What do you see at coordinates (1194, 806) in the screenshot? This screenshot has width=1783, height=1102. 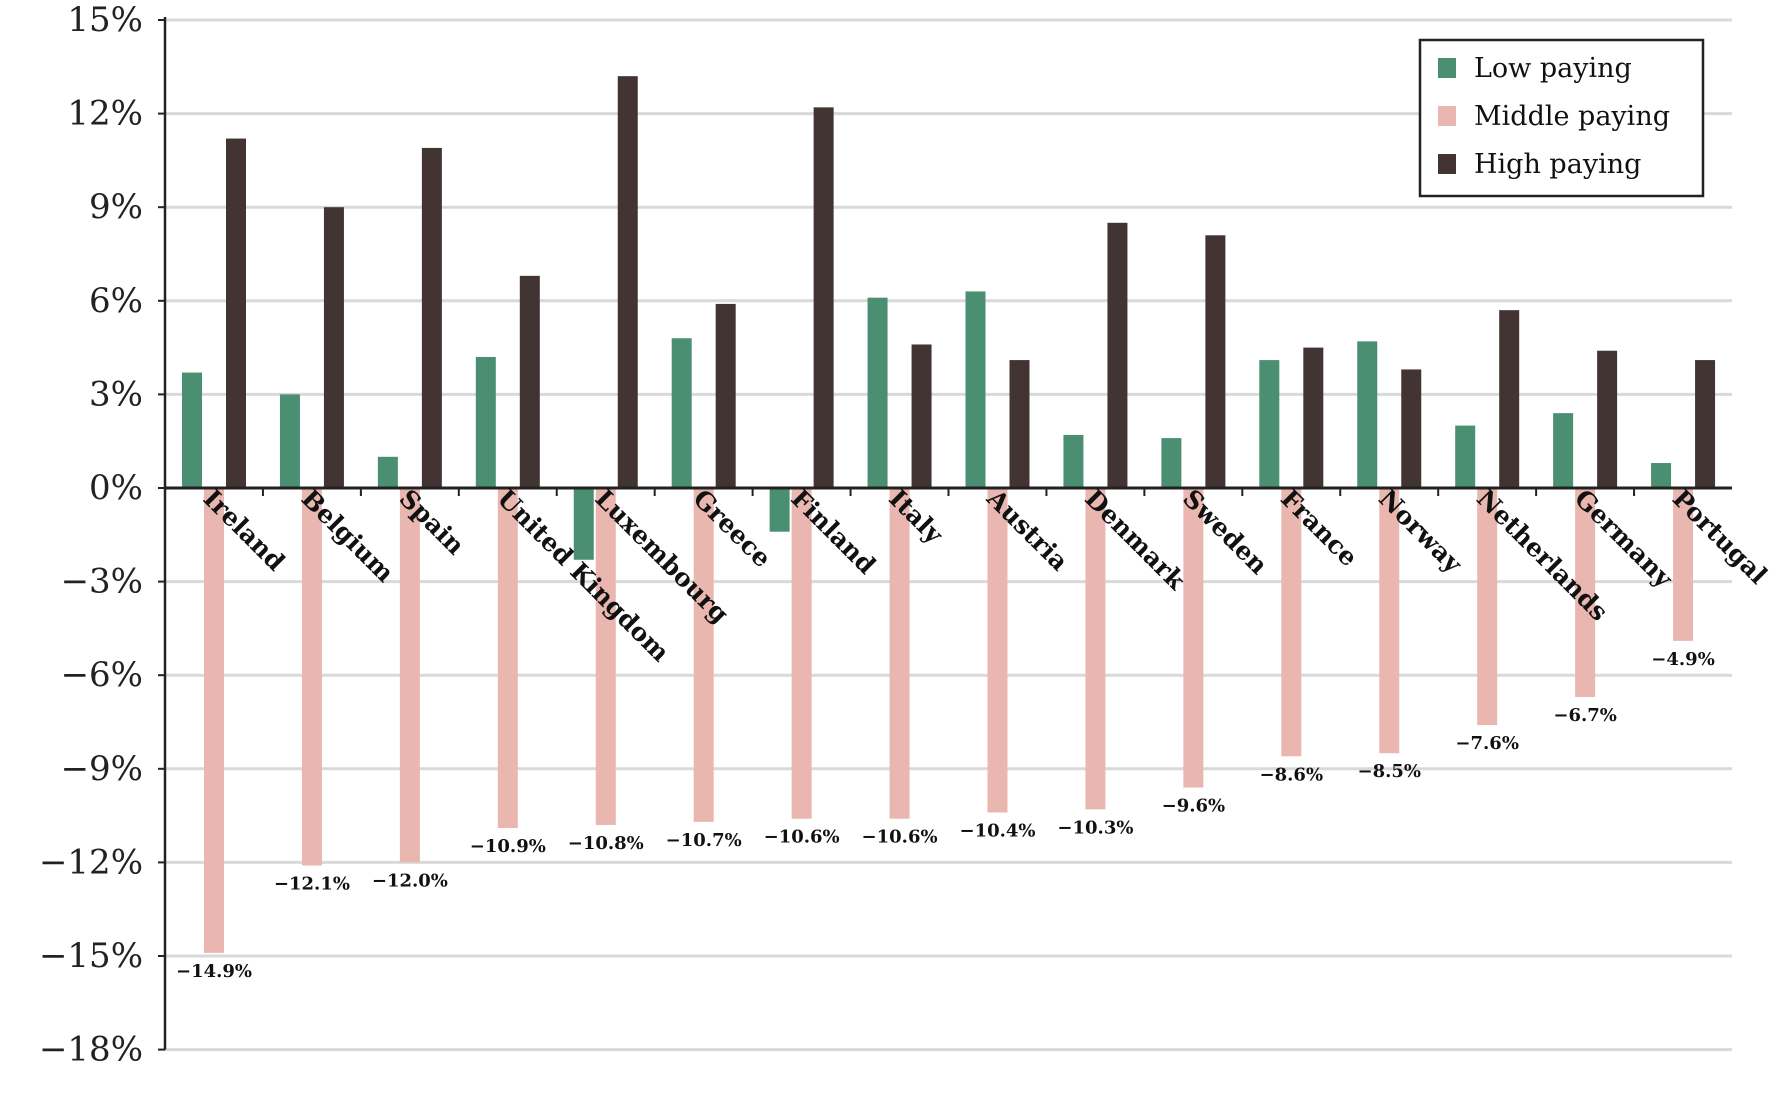 I see `data-label: −9.6%` at bounding box center [1194, 806].